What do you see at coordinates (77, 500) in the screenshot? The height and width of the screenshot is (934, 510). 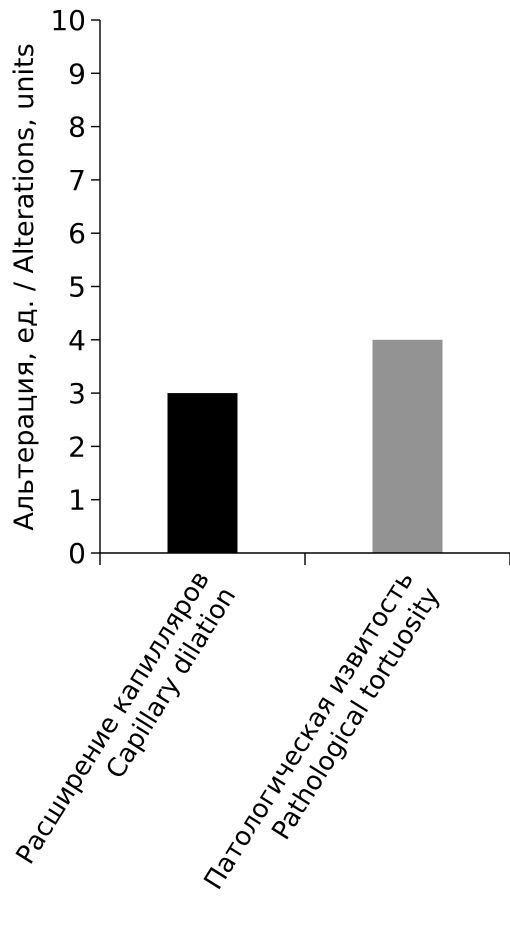 I see `y-tick-label: 1` at bounding box center [77, 500].